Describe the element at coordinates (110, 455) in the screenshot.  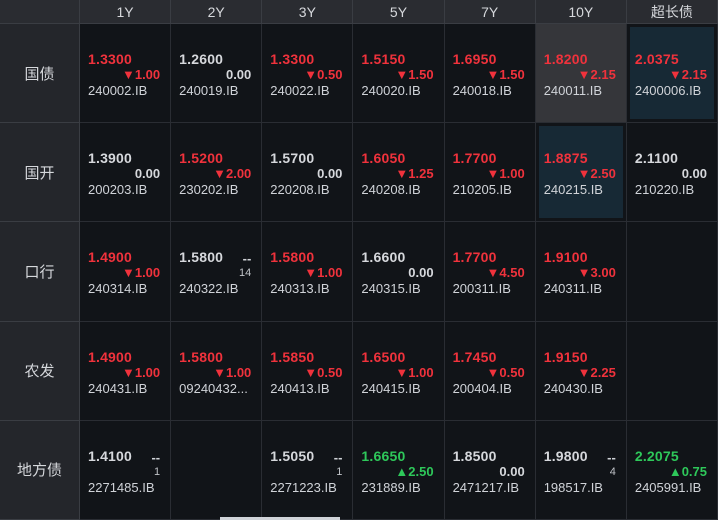
I see `yield-price: 1.4100` at that location.